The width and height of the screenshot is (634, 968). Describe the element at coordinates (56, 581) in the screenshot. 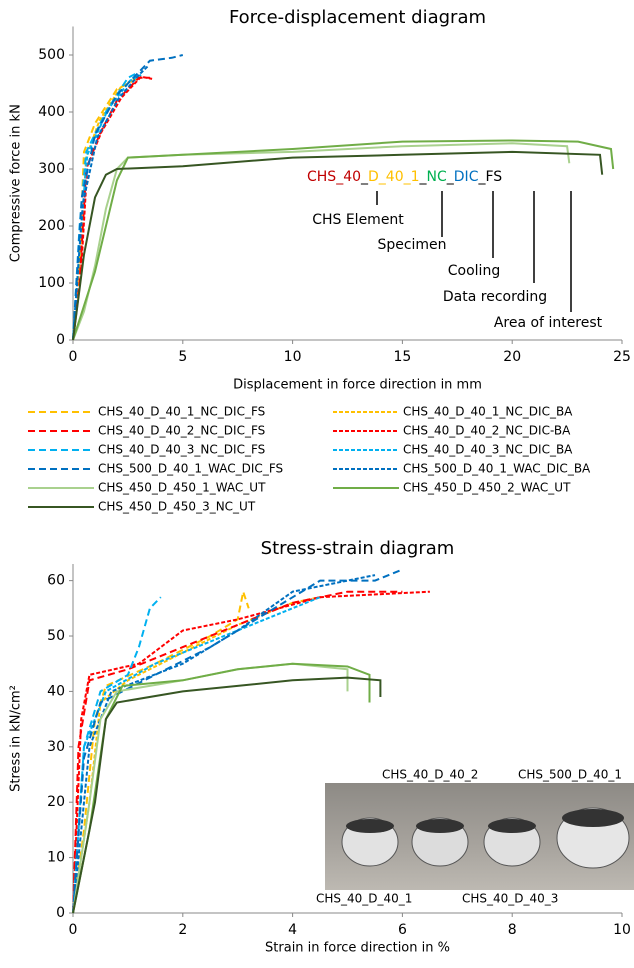

I see `y-tick-label: 60` at that location.